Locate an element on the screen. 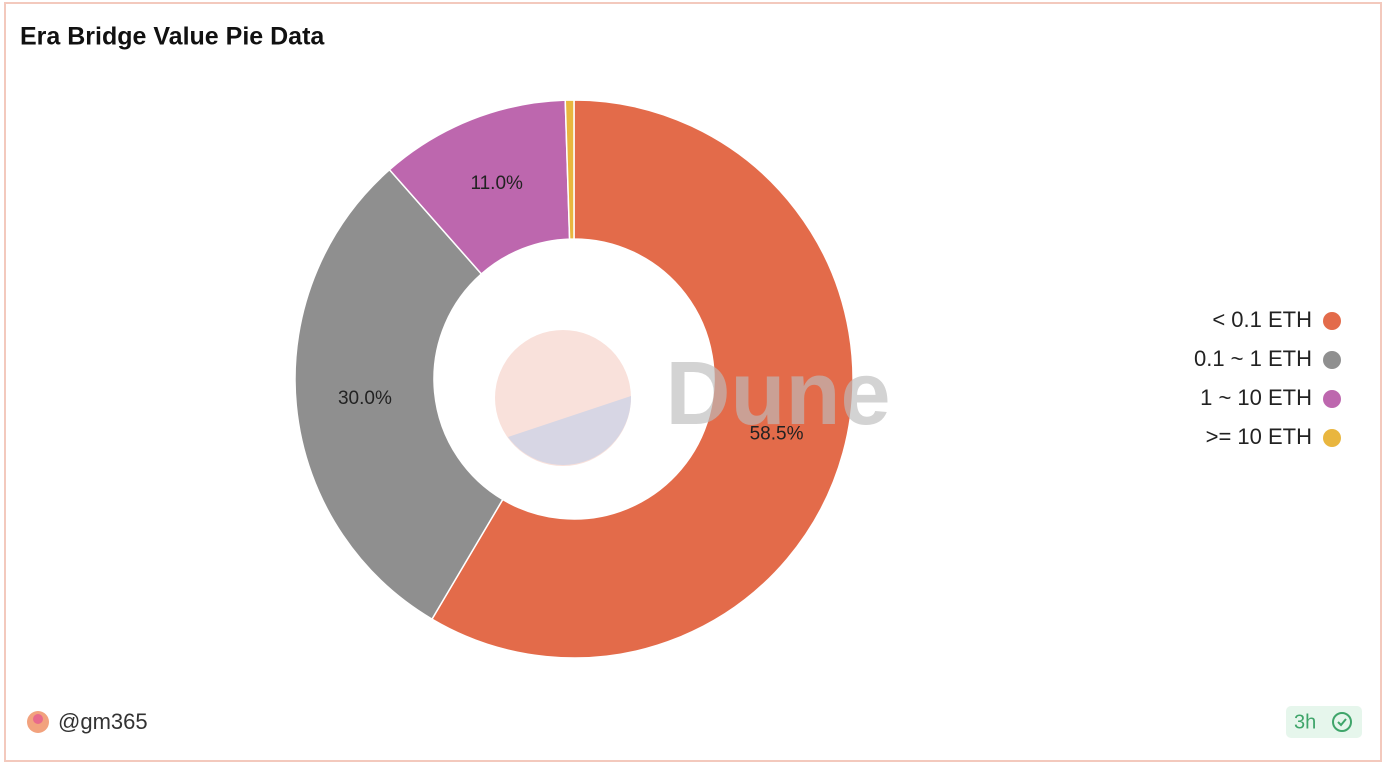  slice-label: 30.0% is located at coordinates (365, 398).